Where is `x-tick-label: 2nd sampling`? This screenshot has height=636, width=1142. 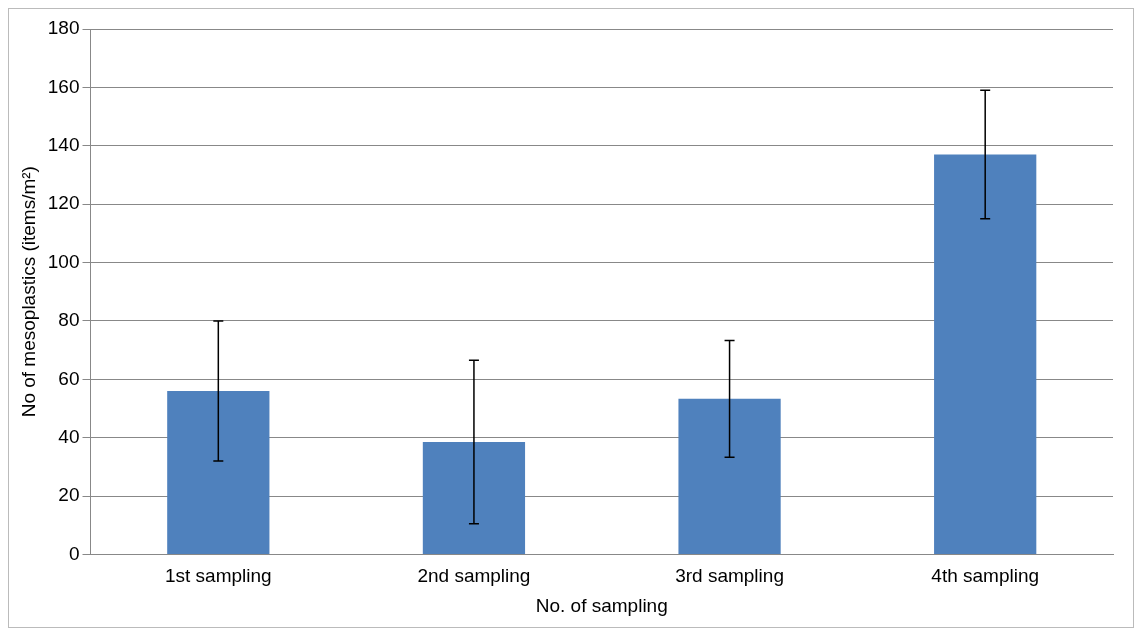
x-tick-label: 2nd sampling is located at coordinates (474, 576).